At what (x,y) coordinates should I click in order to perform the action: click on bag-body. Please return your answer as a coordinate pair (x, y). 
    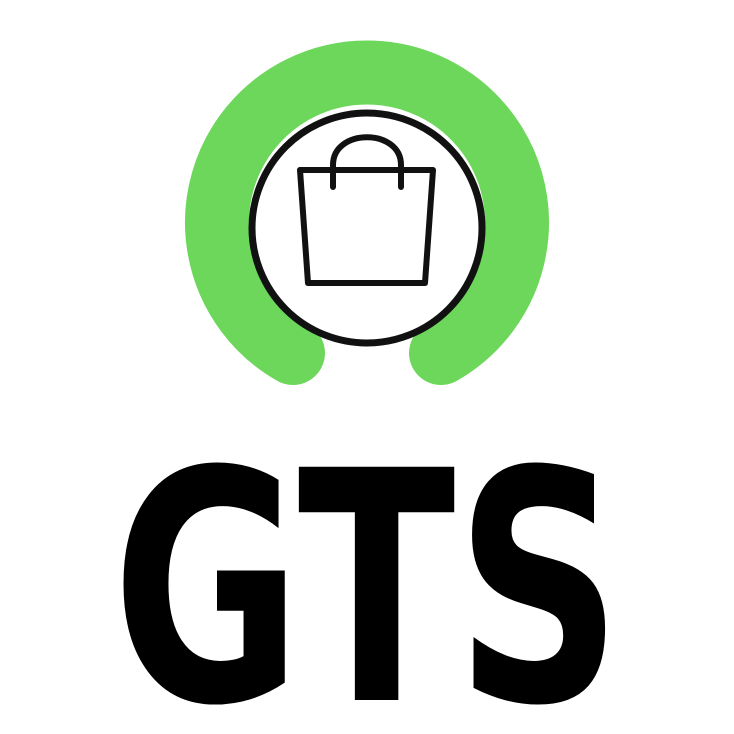
    Looking at the image, I should click on (366, 226).